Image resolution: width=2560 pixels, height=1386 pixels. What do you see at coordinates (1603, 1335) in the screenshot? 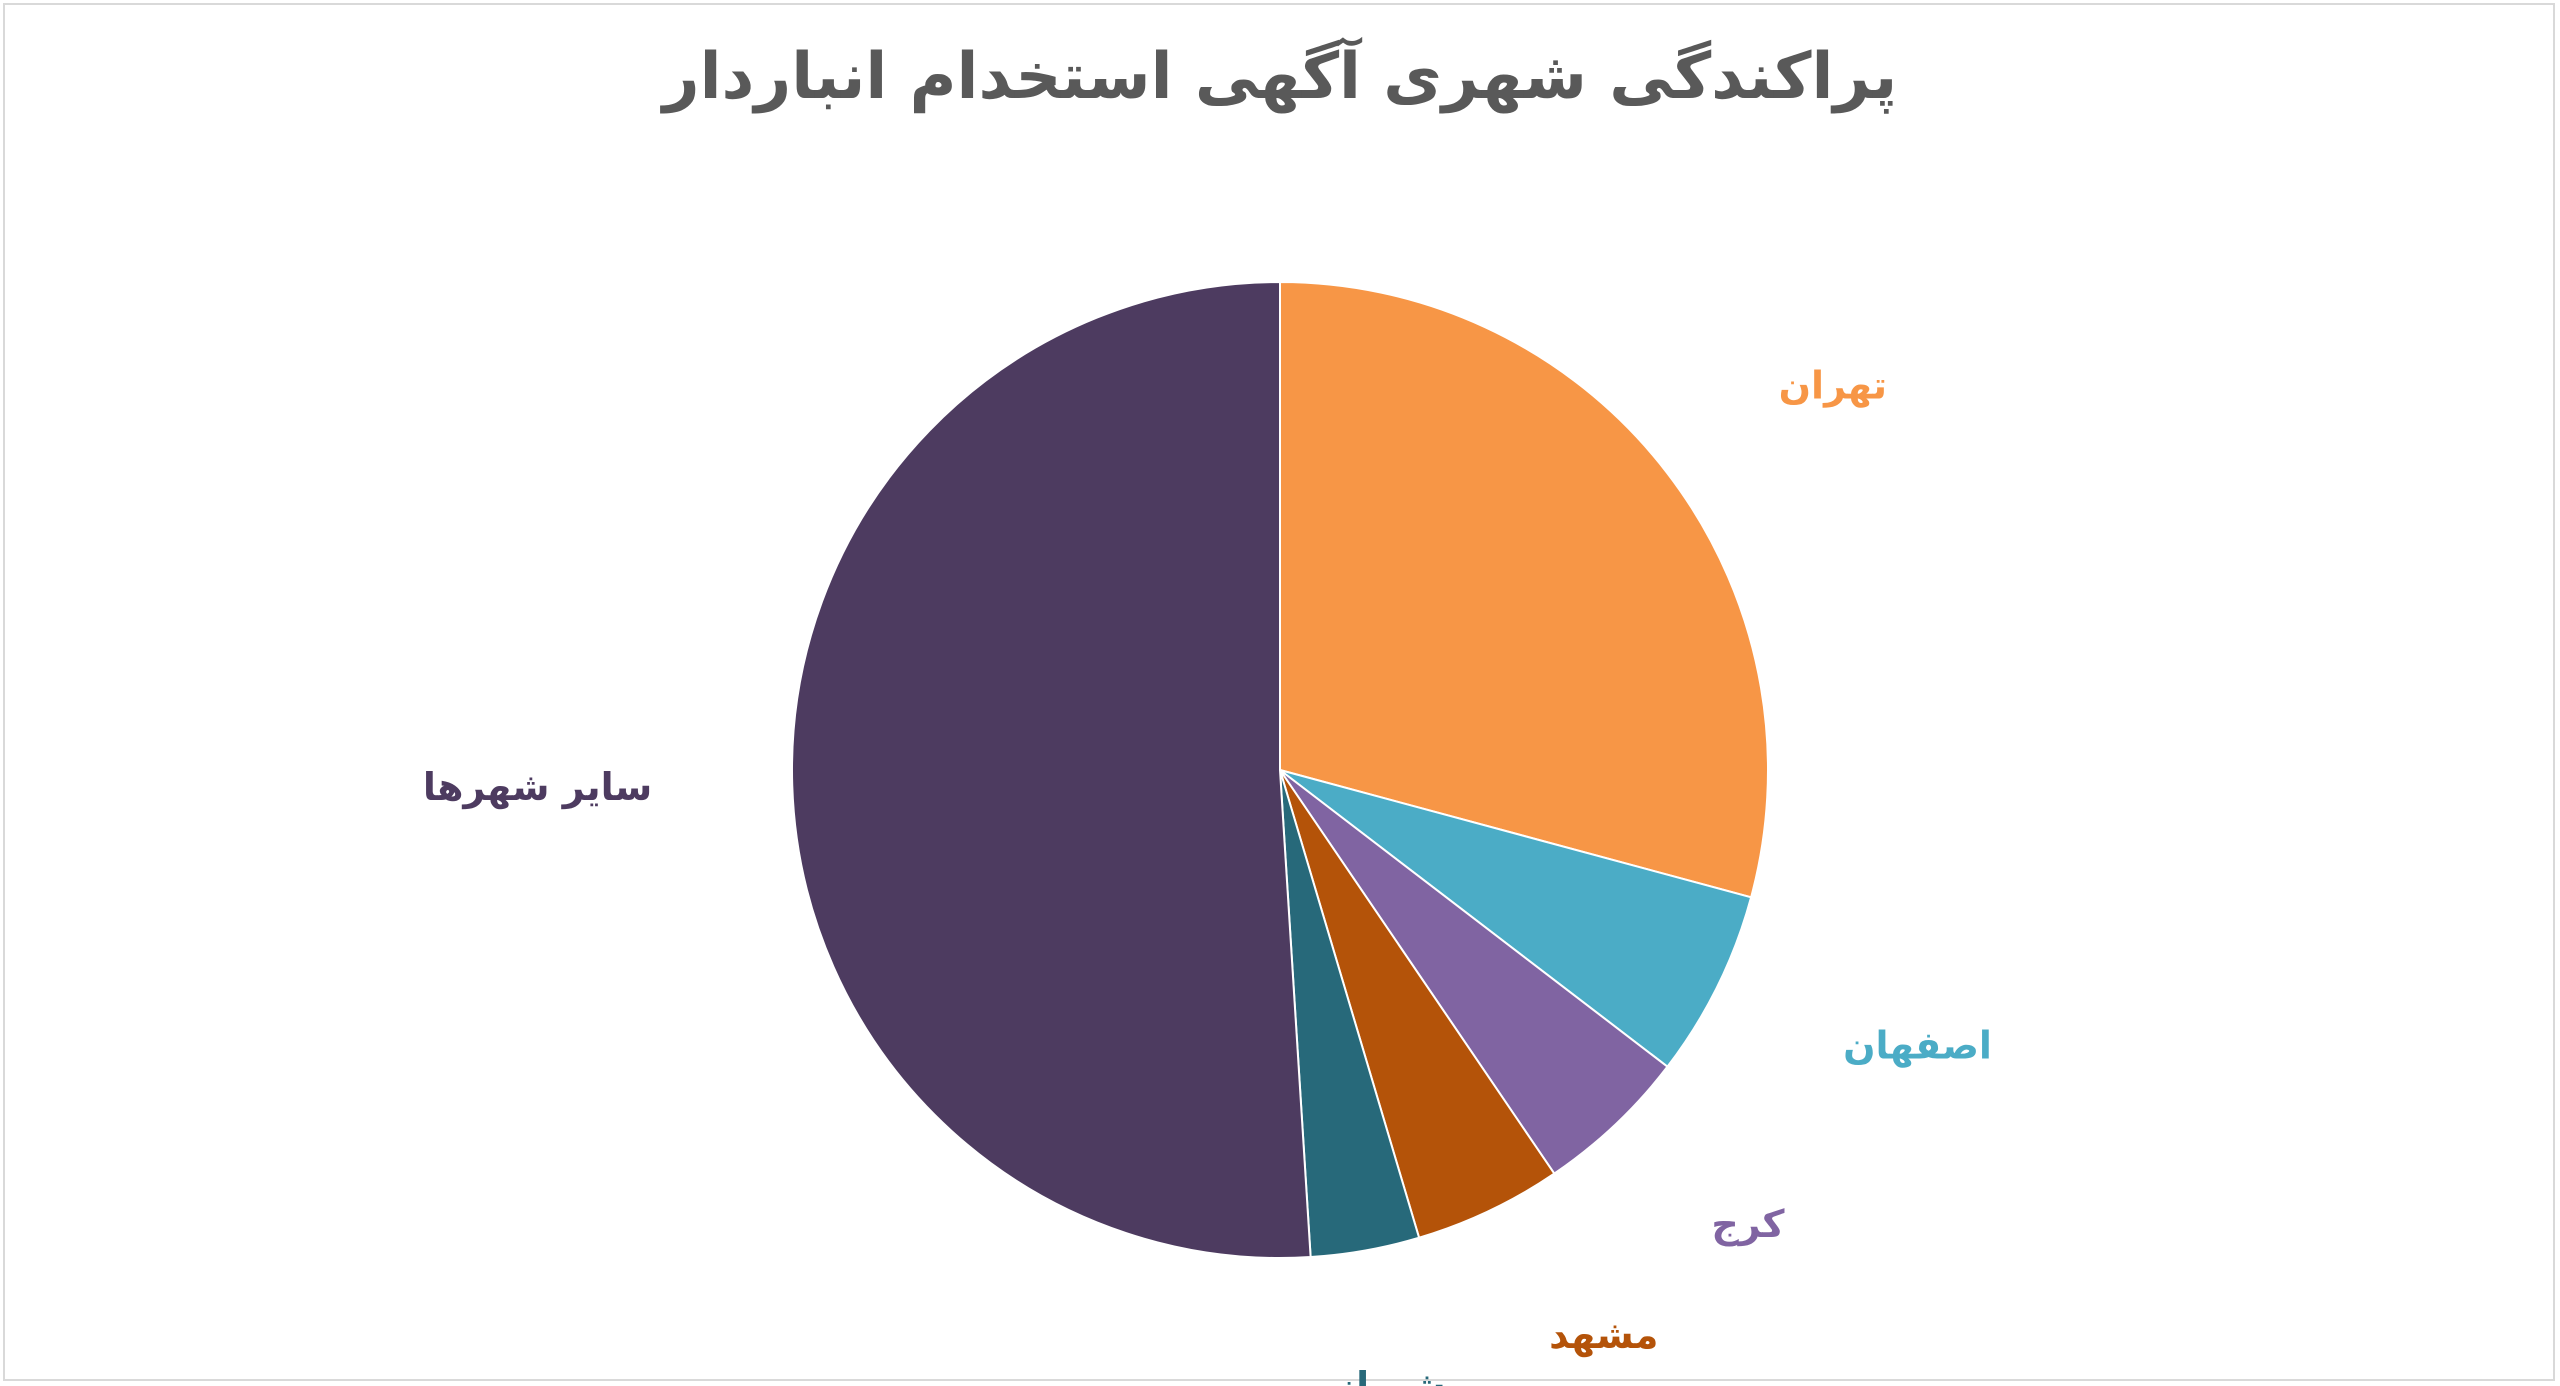
I see `pie-label-3: مشهد` at bounding box center [1603, 1335].